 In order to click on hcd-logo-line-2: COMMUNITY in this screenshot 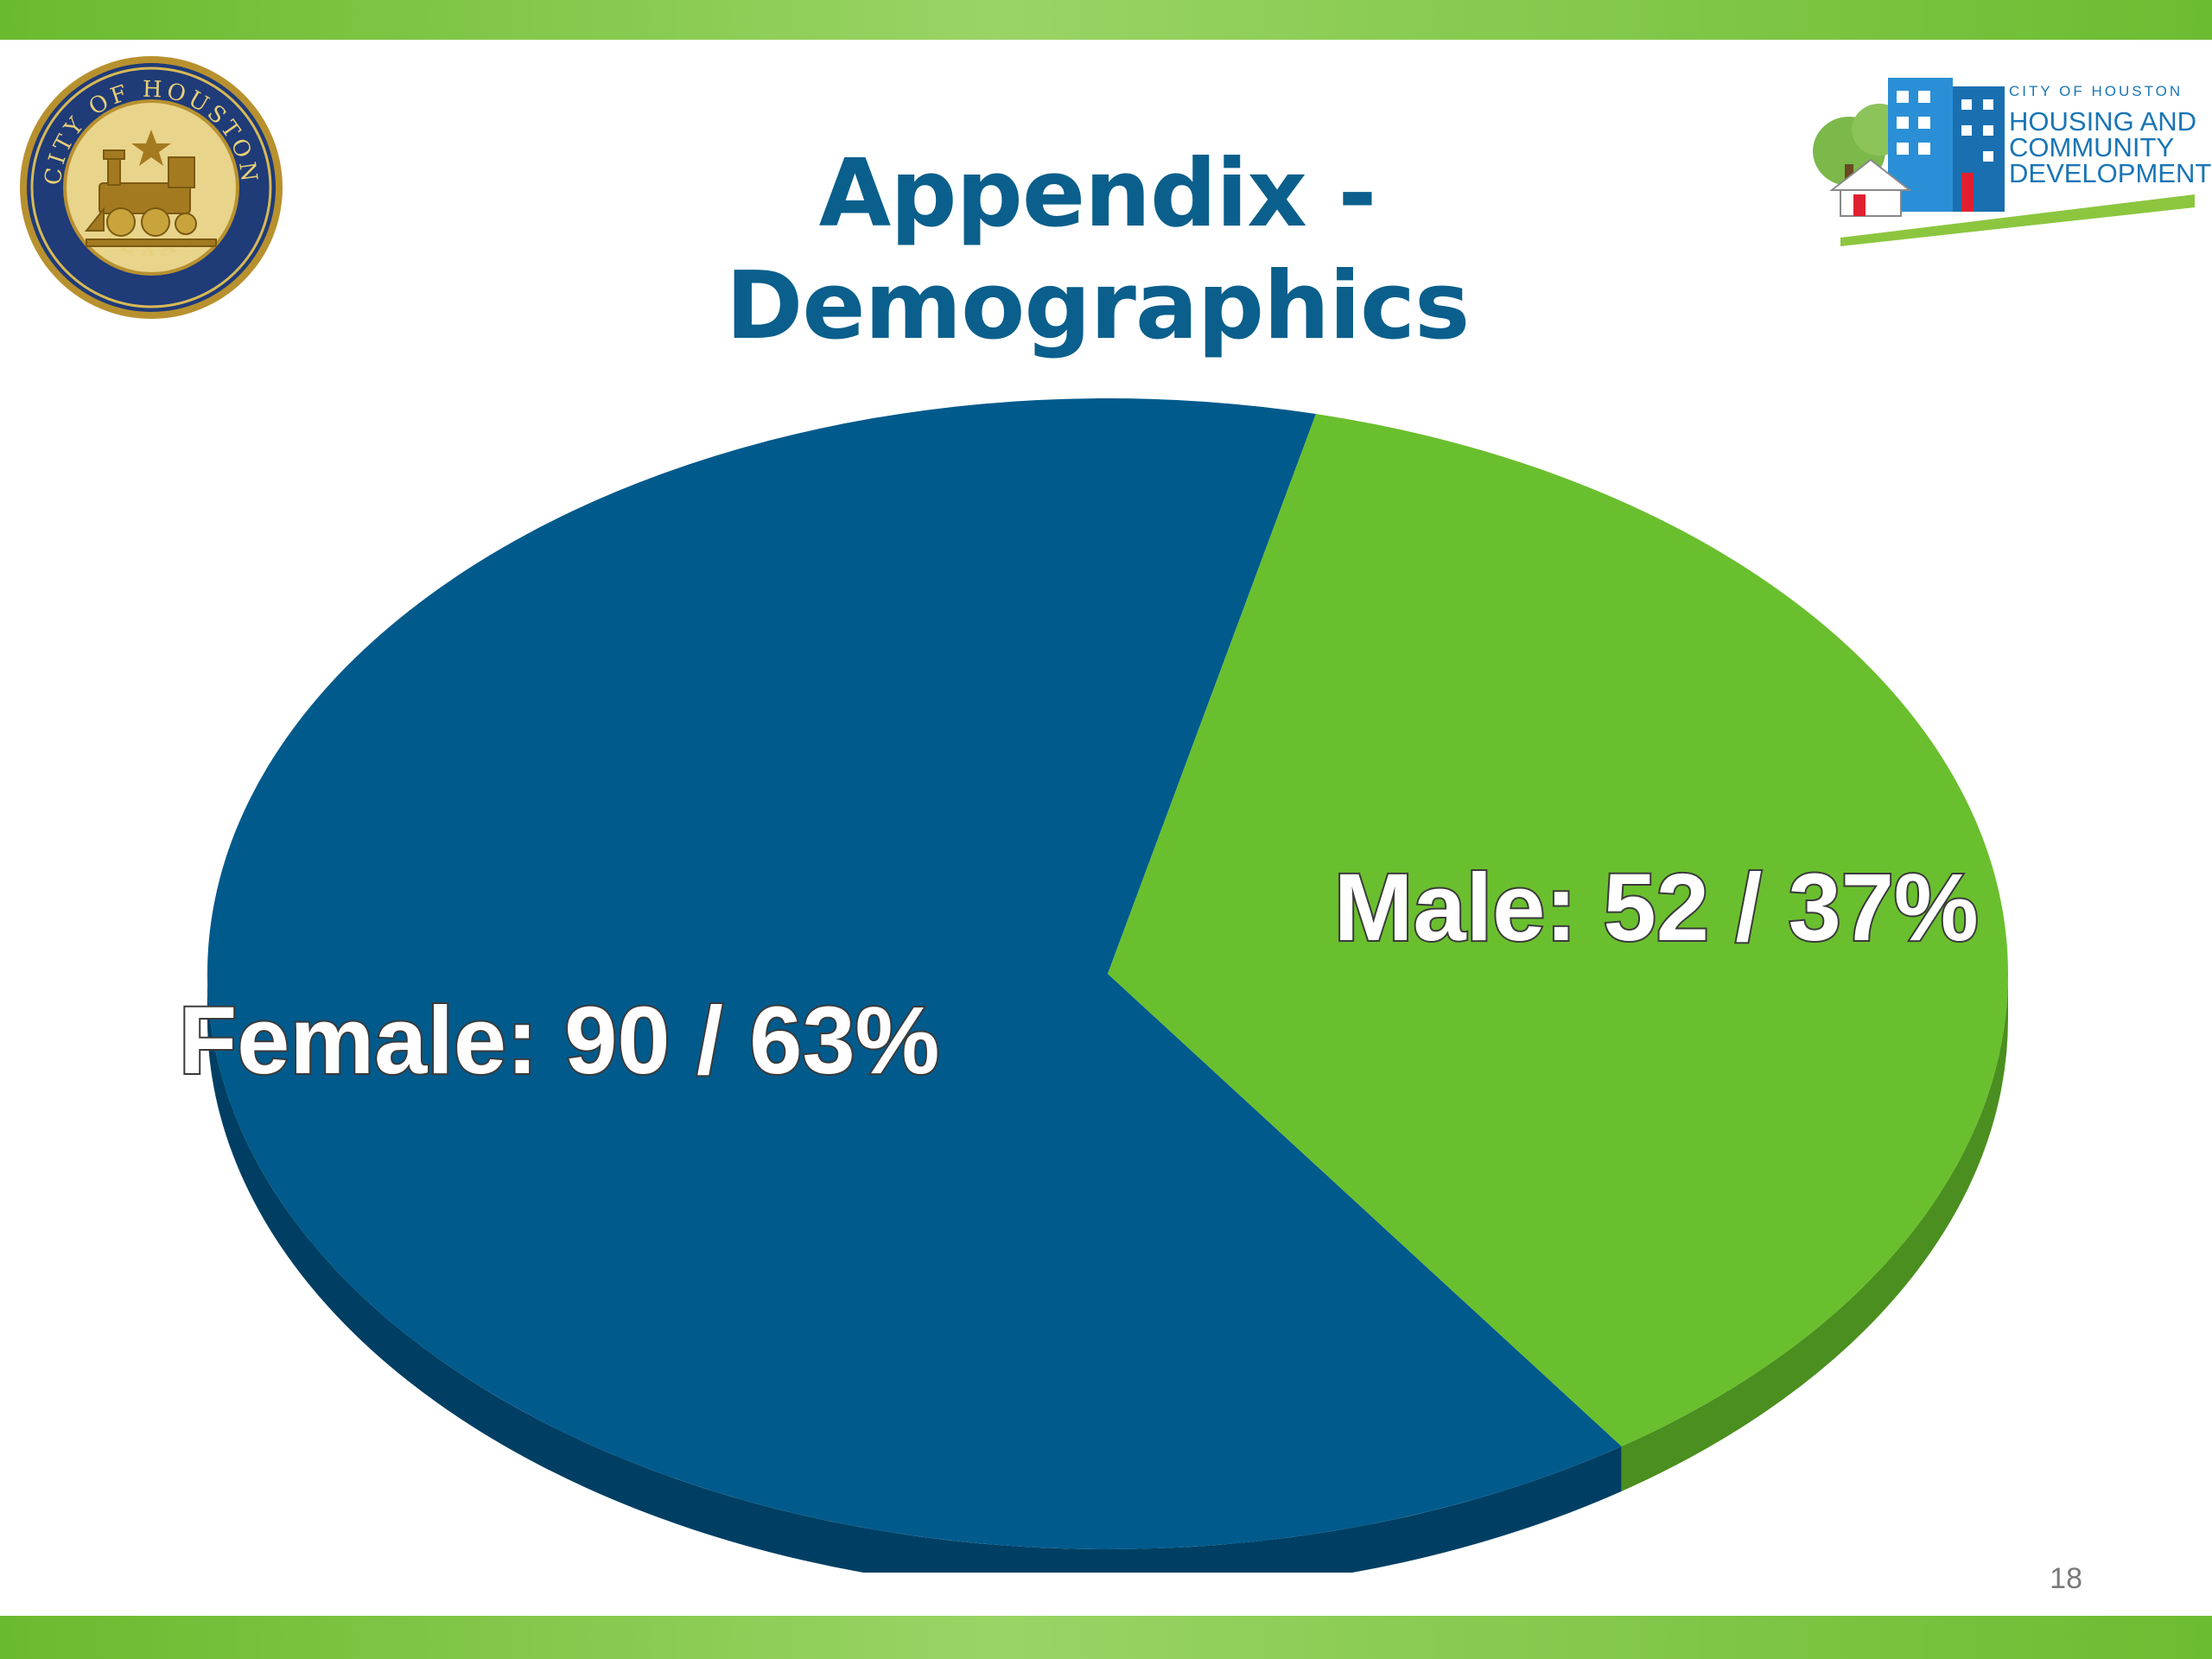, I will do `click(2092, 147)`.